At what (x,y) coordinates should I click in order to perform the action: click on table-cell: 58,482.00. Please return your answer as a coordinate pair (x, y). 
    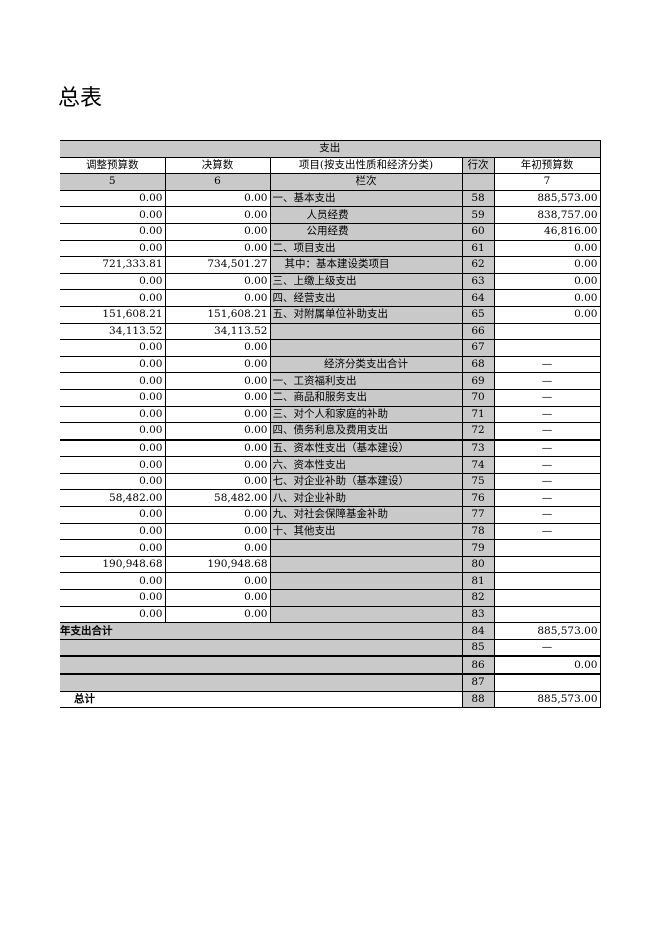
    Looking at the image, I should click on (113, 498).